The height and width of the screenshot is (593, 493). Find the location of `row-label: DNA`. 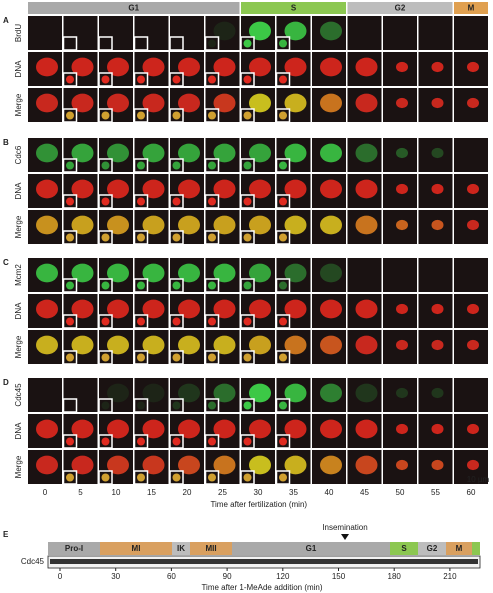

row-label: DNA is located at coordinates (18, 69).